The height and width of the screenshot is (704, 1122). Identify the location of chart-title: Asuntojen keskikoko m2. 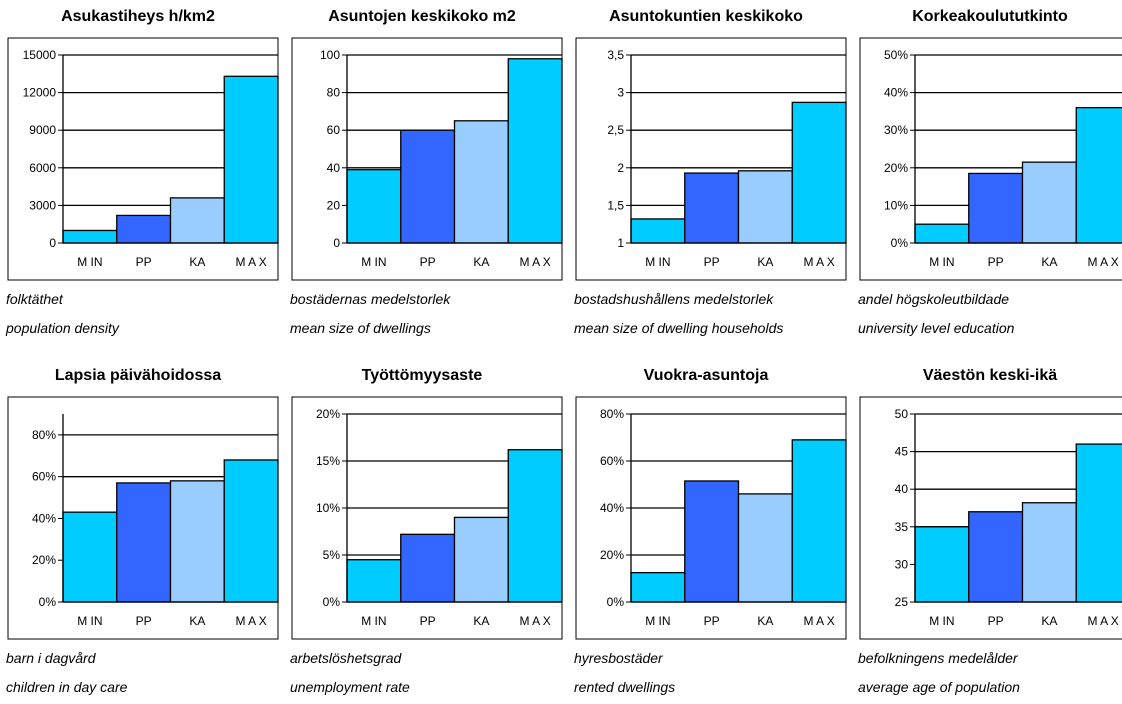
(422, 16).